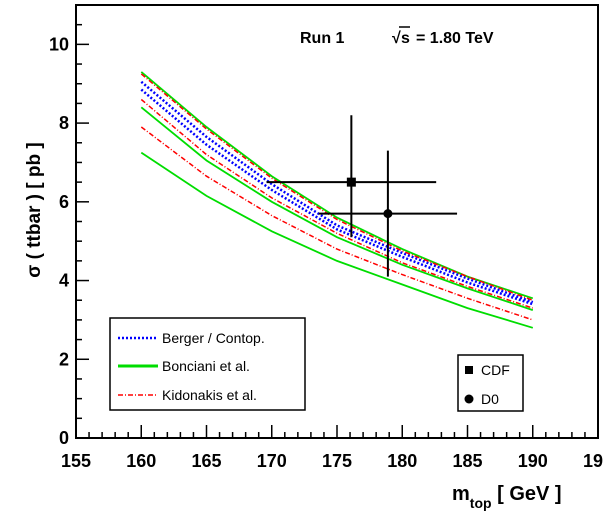 The width and height of the screenshot is (603, 513). Describe the element at coordinates (64, 202) in the screenshot. I see `y-tick-label: 6` at that location.